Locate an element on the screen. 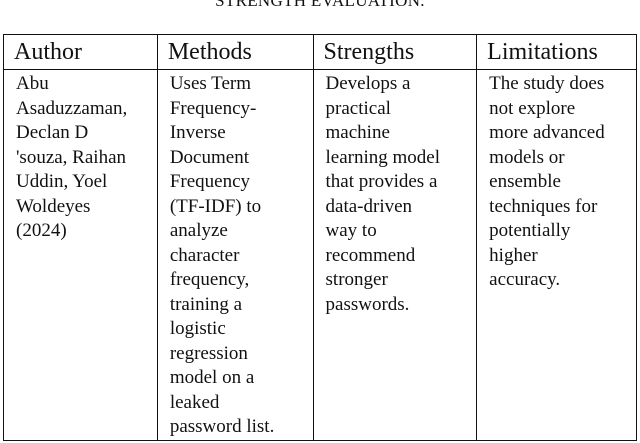 The height and width of the screenshot is (443, 640). header-limitations: Limitations is located at coordinates (556, 52).